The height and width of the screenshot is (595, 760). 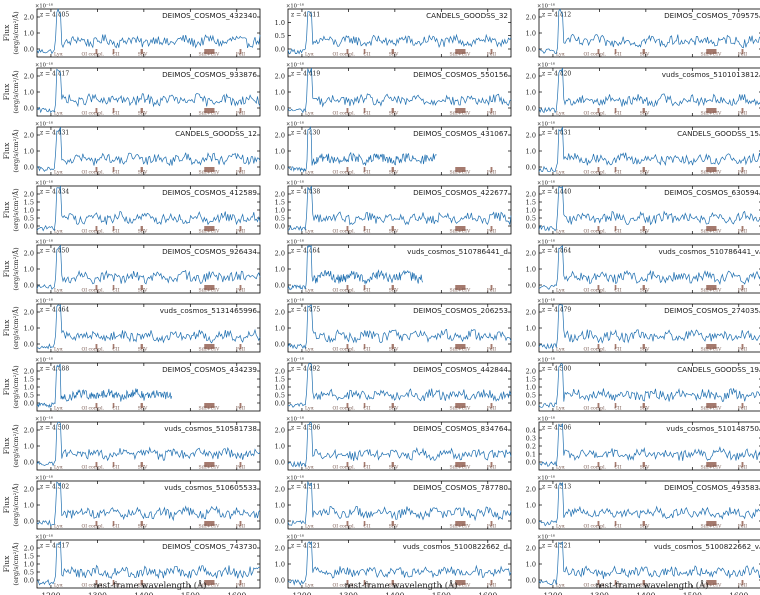 What do you see at coordinates (280, 195) in the screenshot?
I see `panel-11-ytick-label: 2.0` at bounding box center [280, 195].